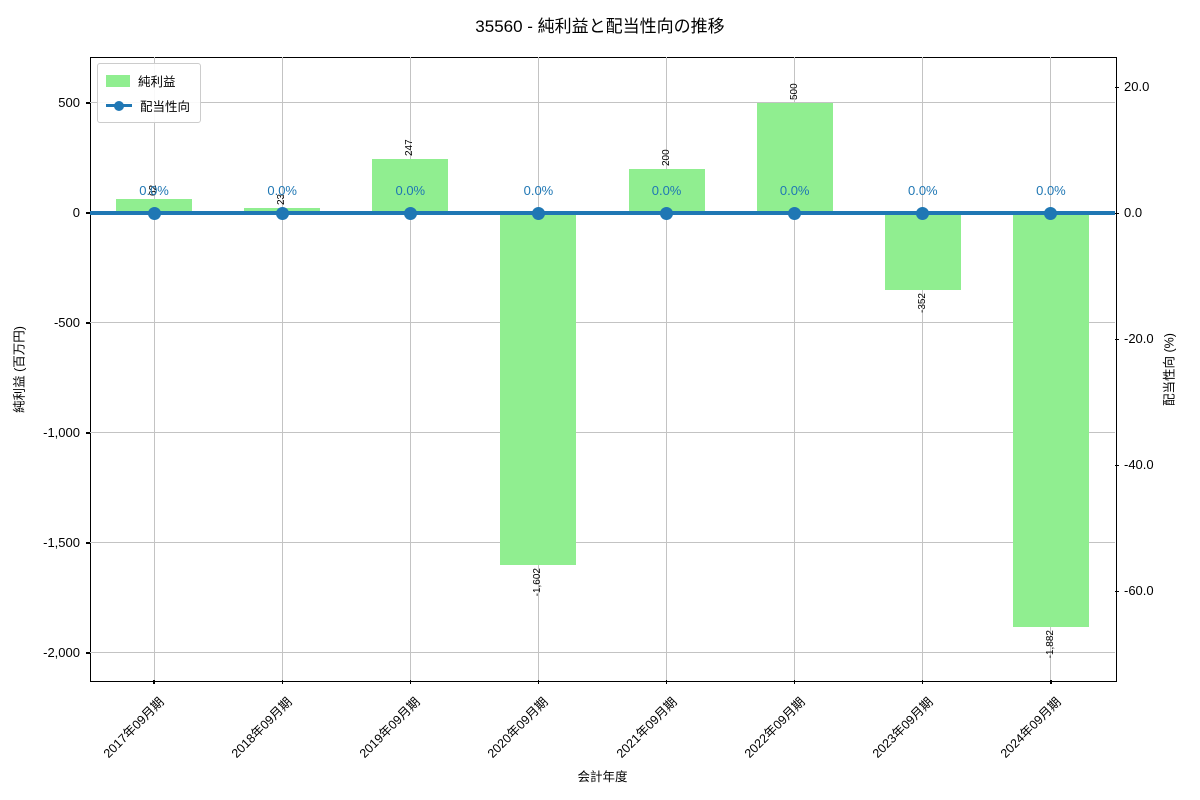 The height and width of the screenshot is (800, 1200). Describe the element at coordinates (538, 582) in the screenshot. I see `bar-value-label: -1,602` at that location.